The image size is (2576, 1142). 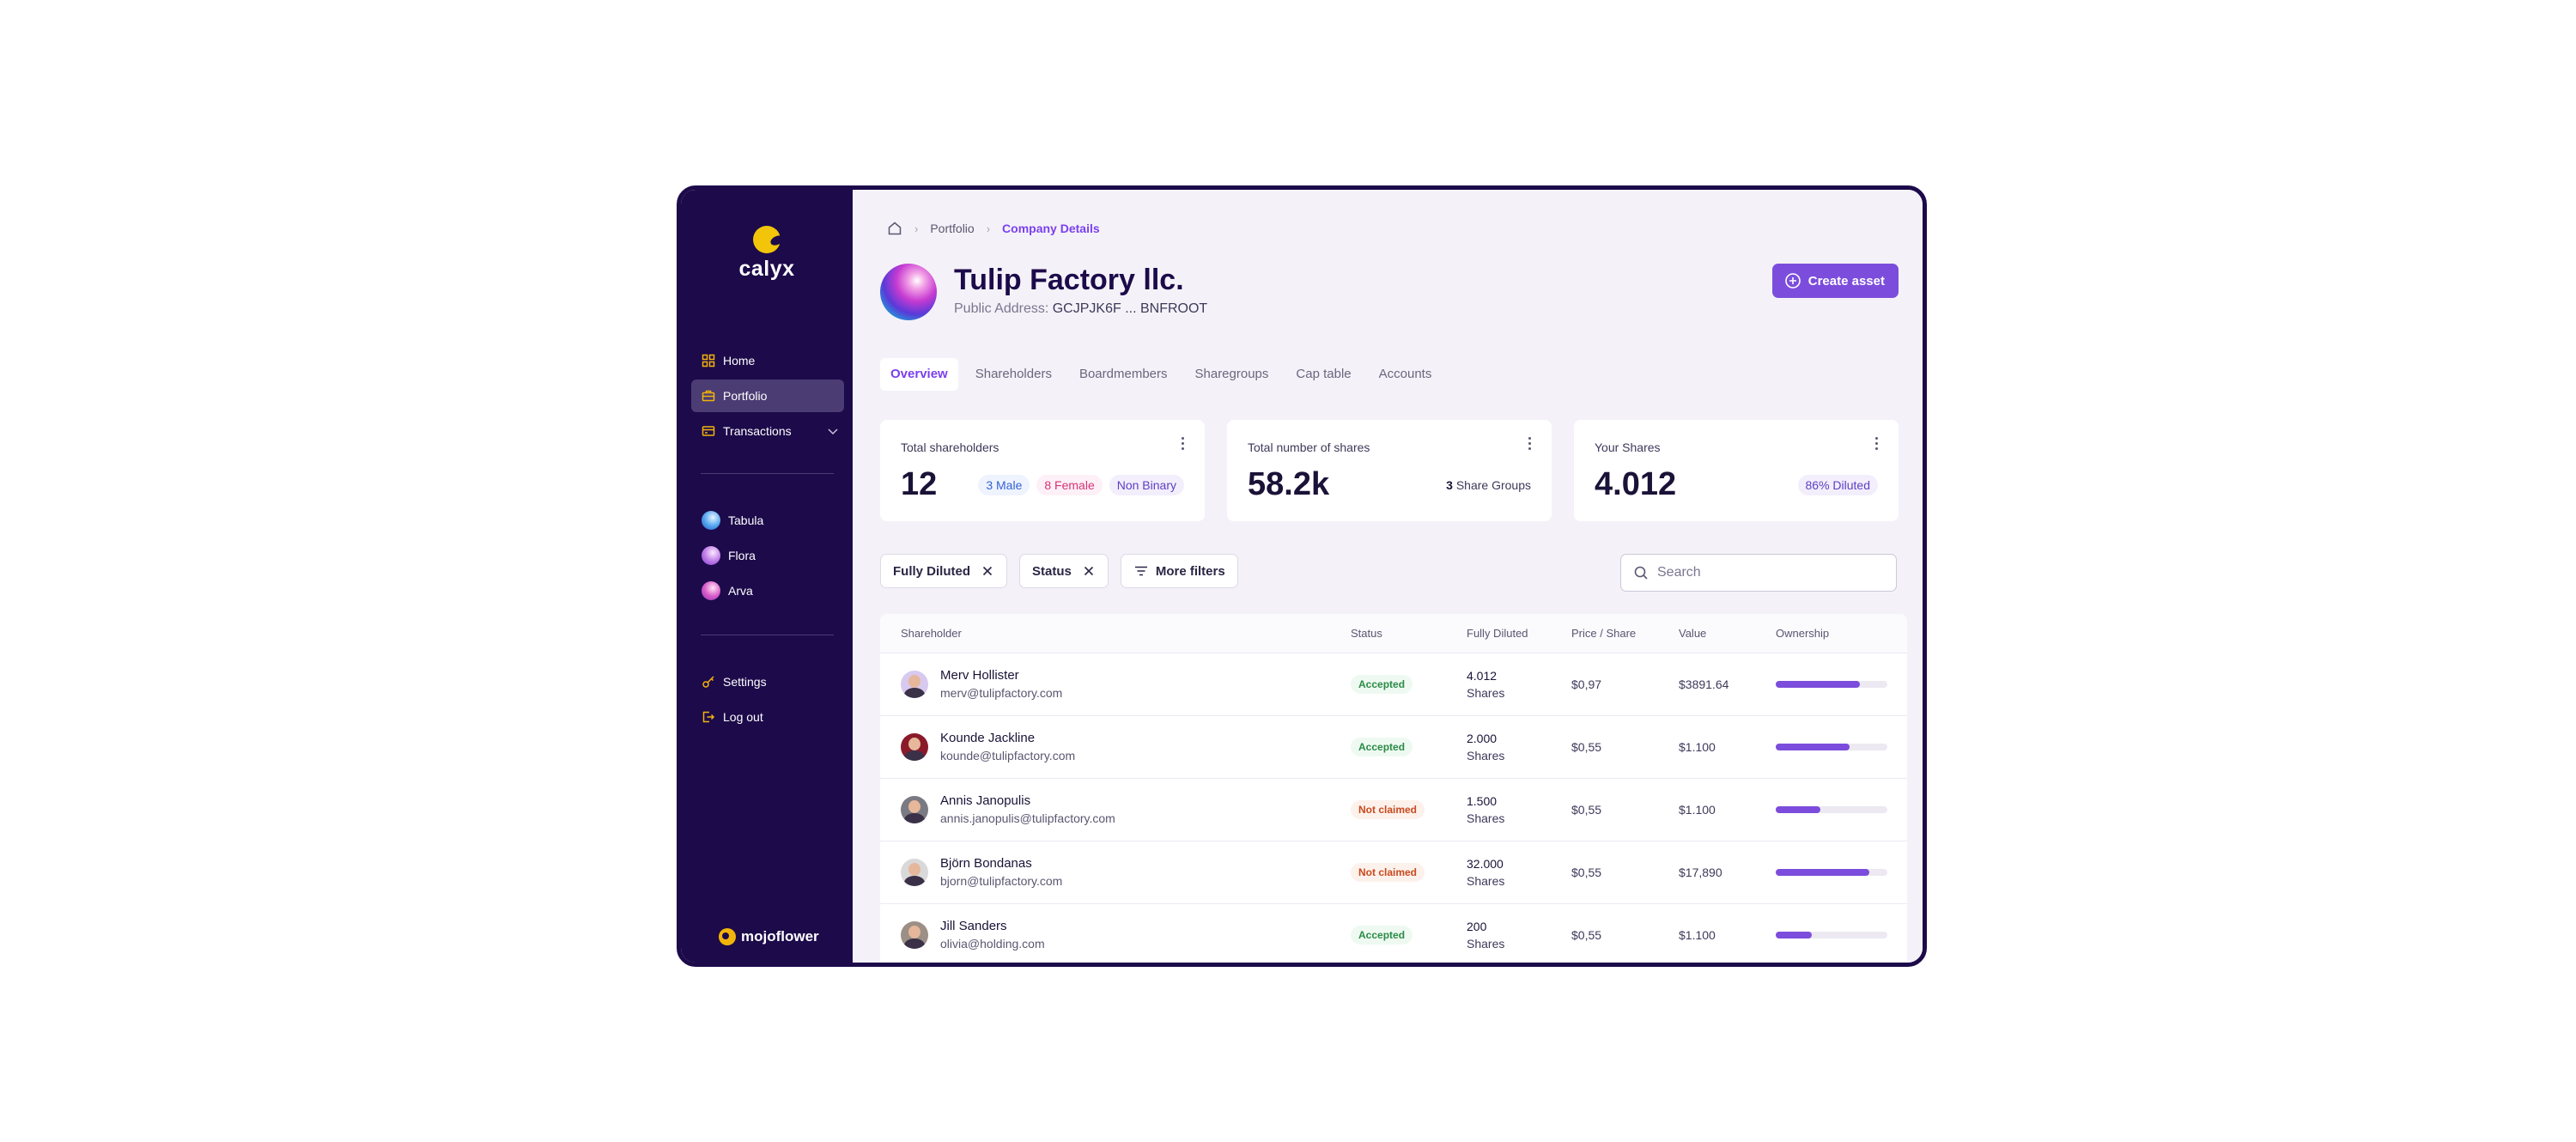 I want to click on shares-label: Shares, so click(x=1486, y=881).